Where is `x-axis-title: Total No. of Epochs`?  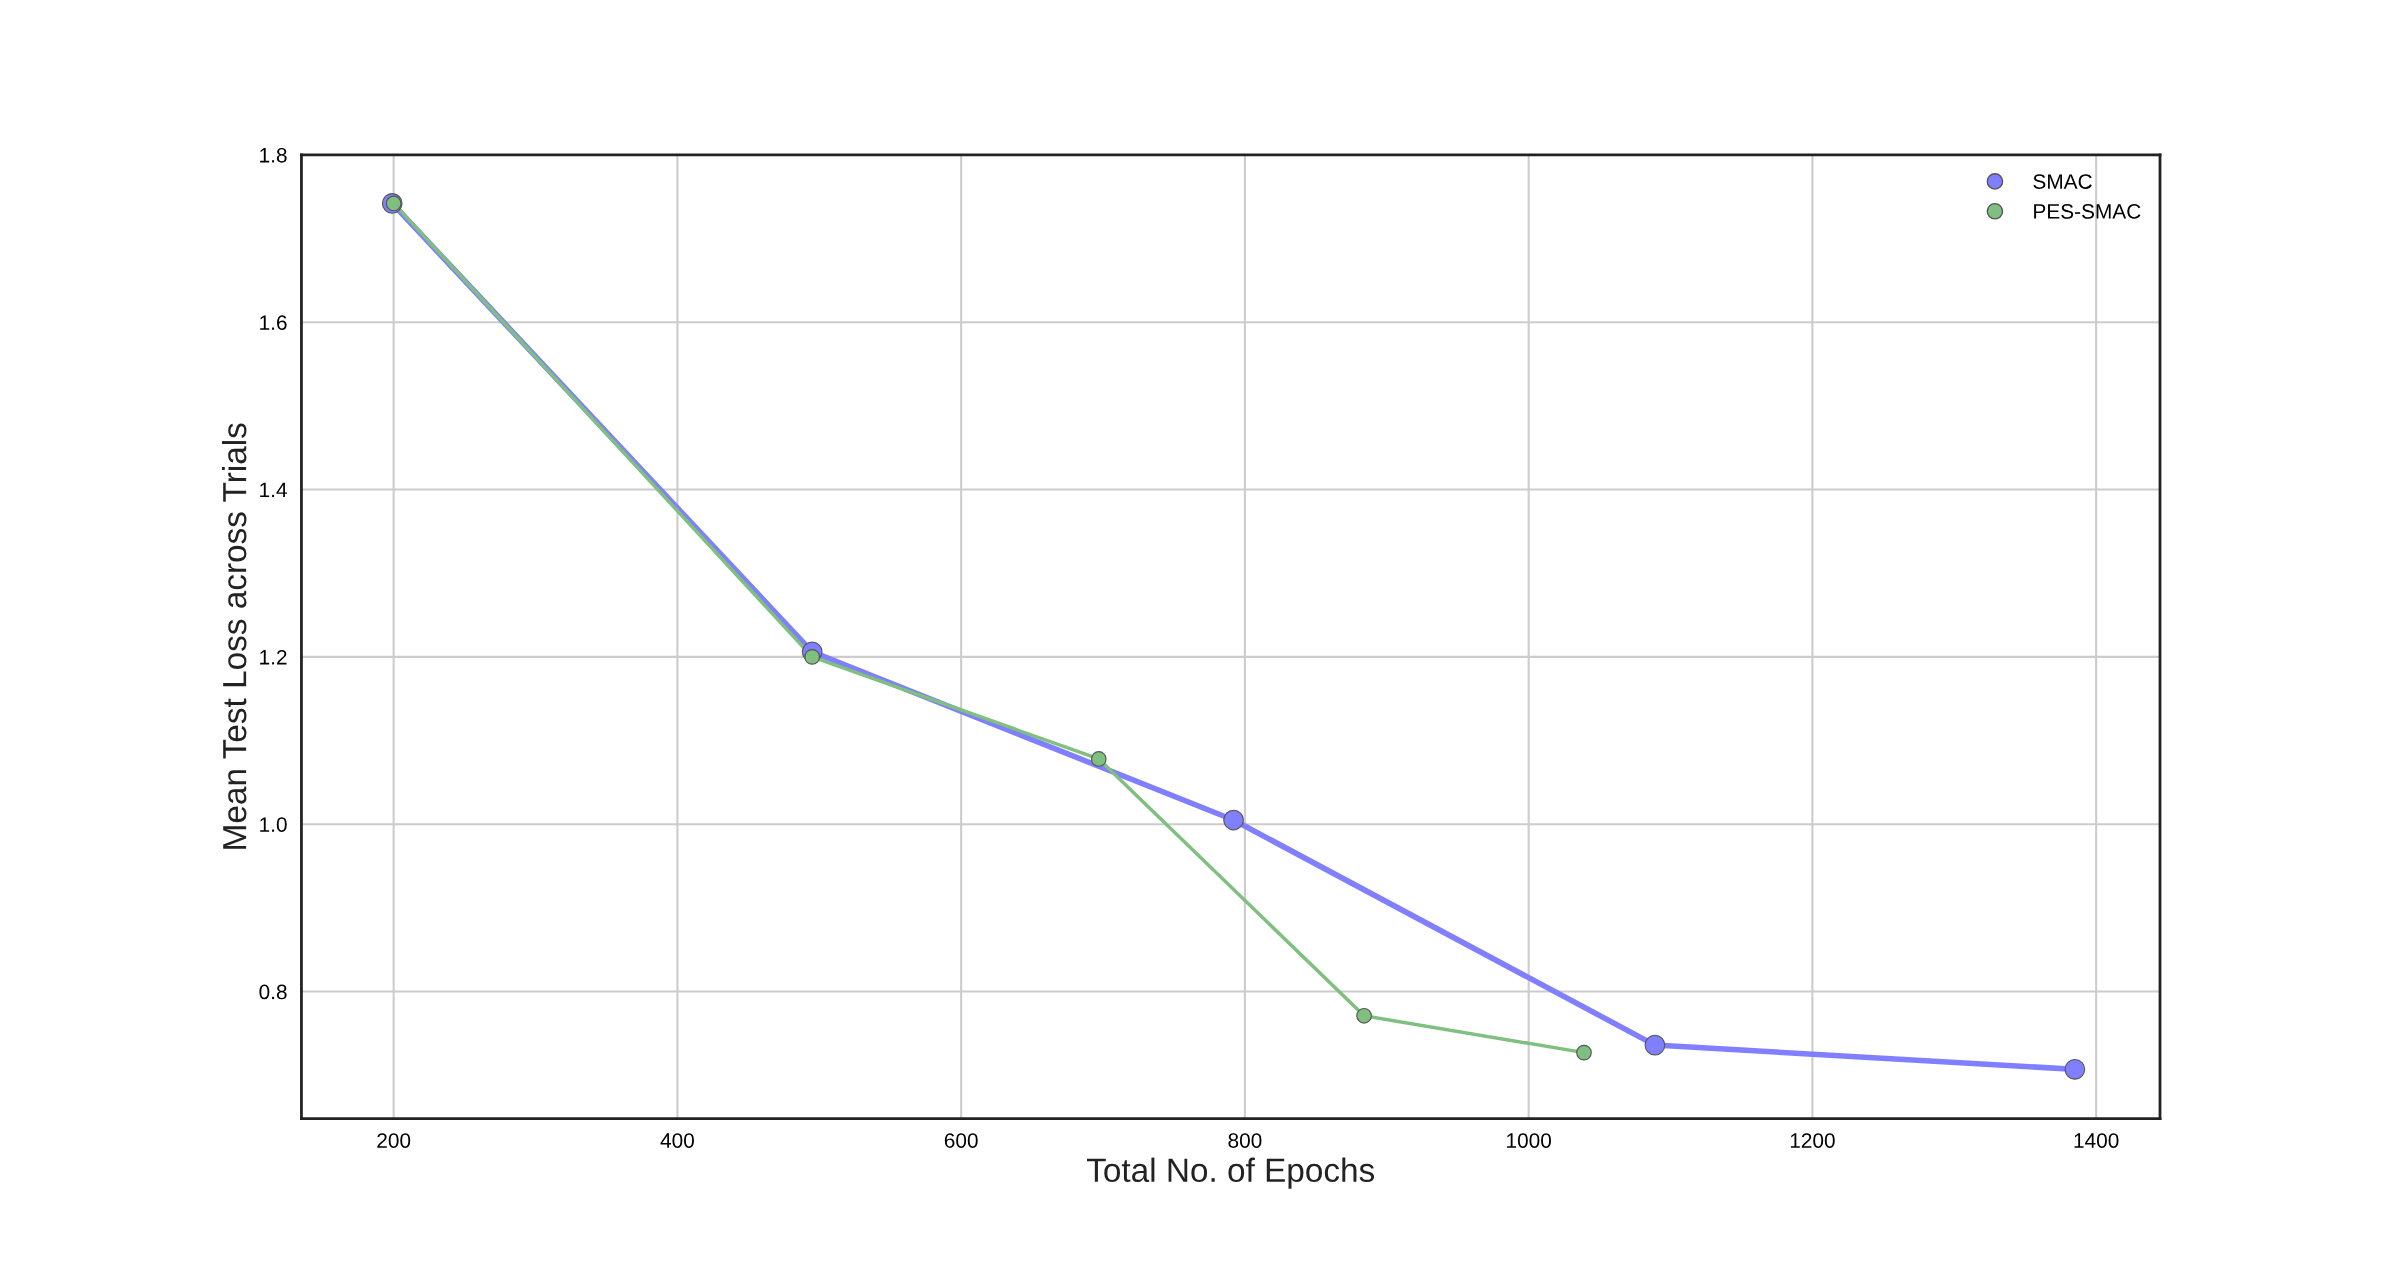
x-axis-title: Total No. of Epochs is located at coordinates (1230, 1173).